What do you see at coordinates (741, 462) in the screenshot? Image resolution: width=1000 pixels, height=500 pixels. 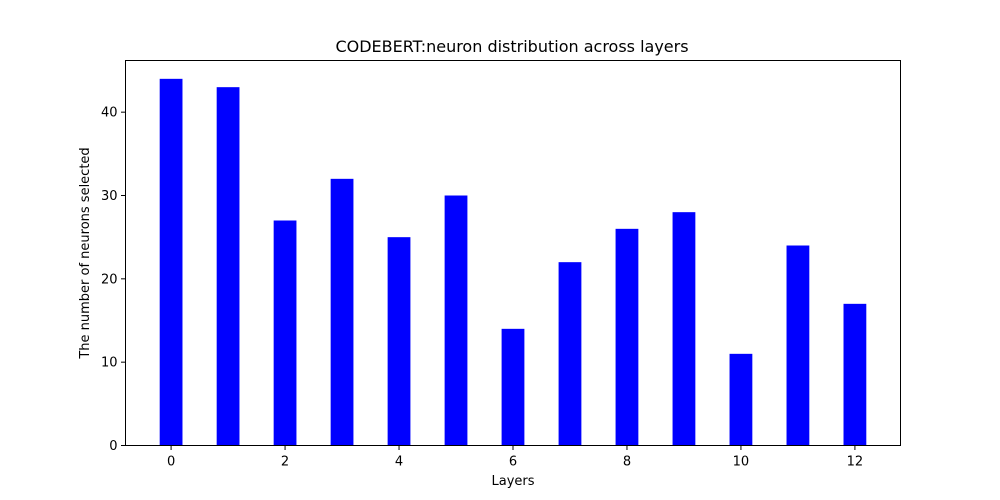 I see `x-tick-label: 10` at bounding box center [741, 462].